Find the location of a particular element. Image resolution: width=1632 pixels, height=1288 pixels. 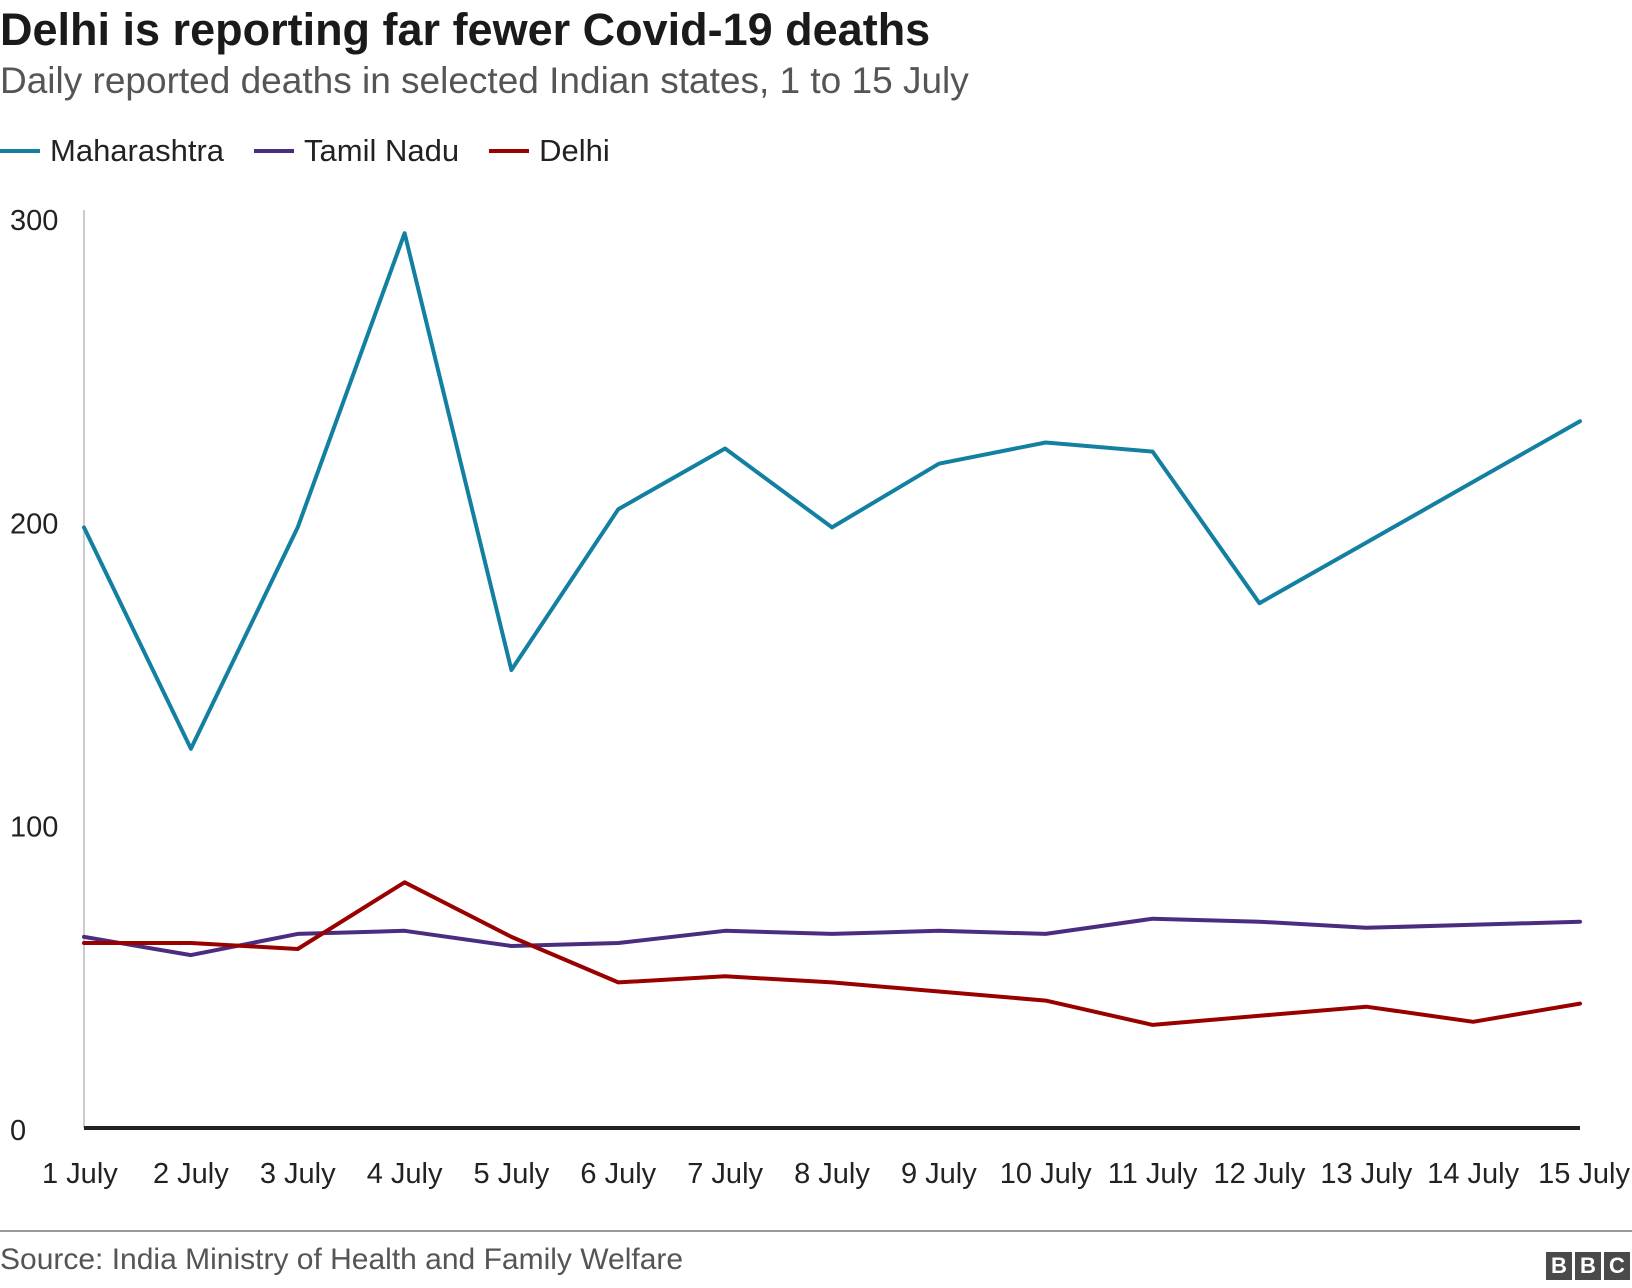

legend-label-delhi: Delhi is located at coordinates (574, 150).